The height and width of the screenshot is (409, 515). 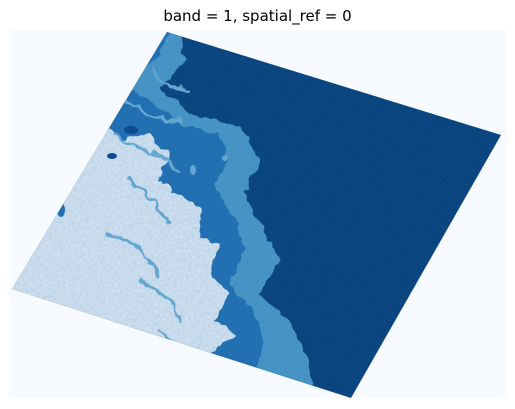 What do you see at coordinates (257, 16) in the screenshot?
I see `plot-title: band = 1, spatial_ref = 0` at bounding box center [257, 16].